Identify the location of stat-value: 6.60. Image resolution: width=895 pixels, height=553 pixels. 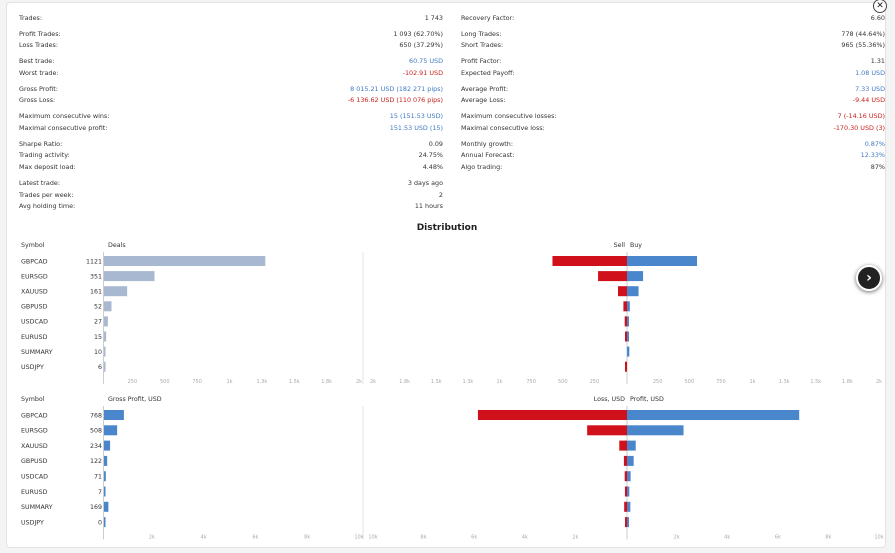
(877, 18).